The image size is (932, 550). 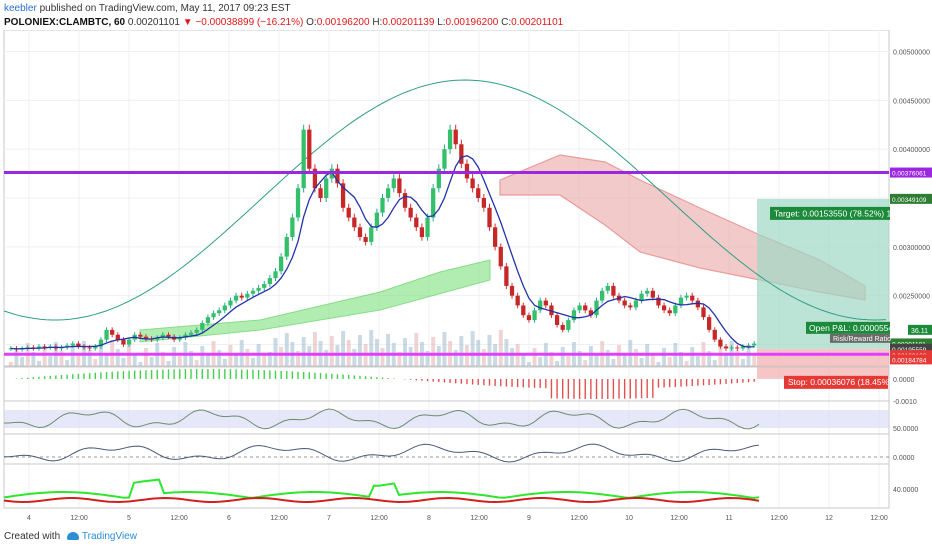 I want to click on price-label-0: 0.00376061, so click(x=909, y=174).